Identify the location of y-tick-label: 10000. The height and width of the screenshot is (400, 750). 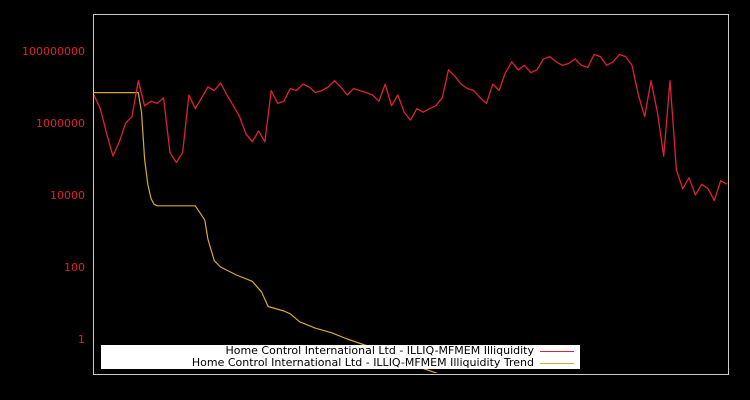
(67, 195).